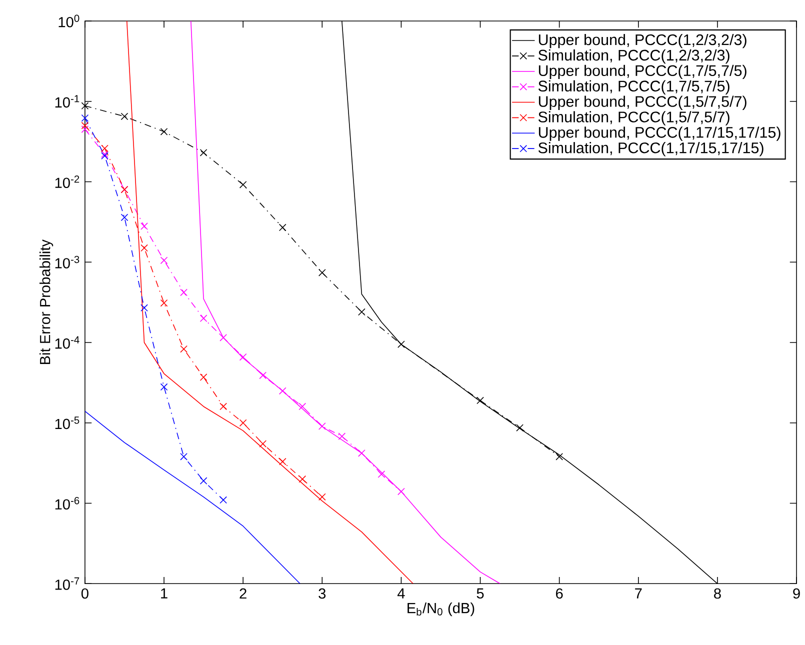 This screenshot has width=805, height=645. I want to click on y-axis-title: Bit Error Probability, so click(47, 302).